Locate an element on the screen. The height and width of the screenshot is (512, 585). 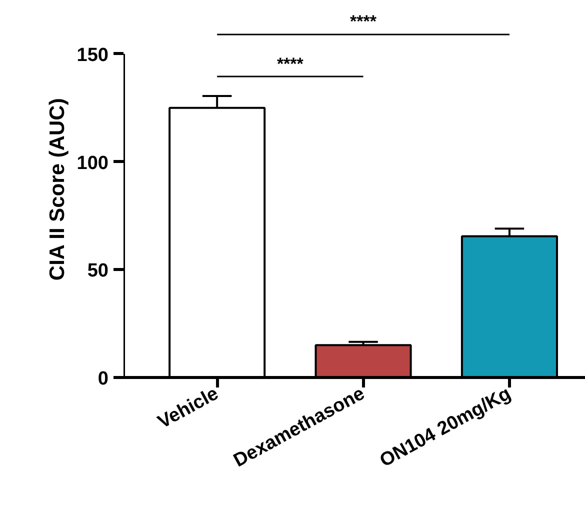
annotation: **** is located at coordinates (290, 64).